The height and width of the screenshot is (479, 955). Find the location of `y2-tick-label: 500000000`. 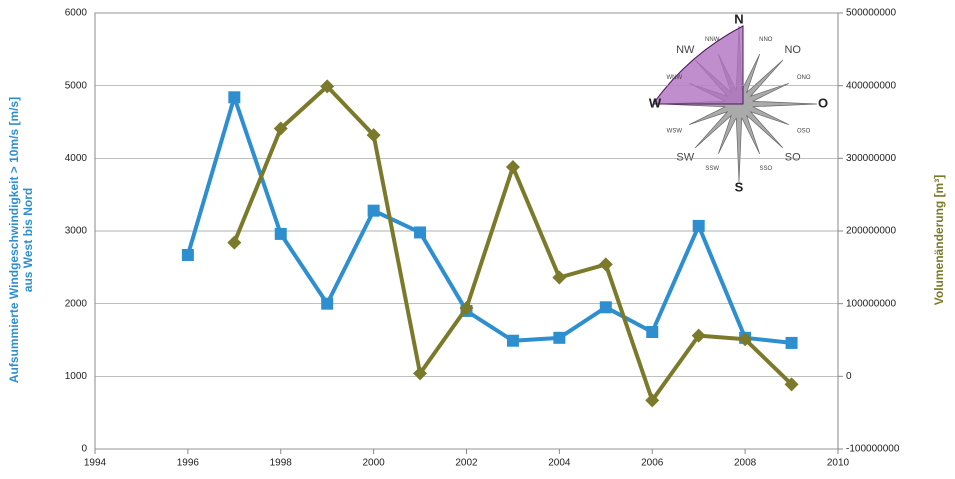

y2-tick-label: 500000000 is located at coordinates (871, 13).